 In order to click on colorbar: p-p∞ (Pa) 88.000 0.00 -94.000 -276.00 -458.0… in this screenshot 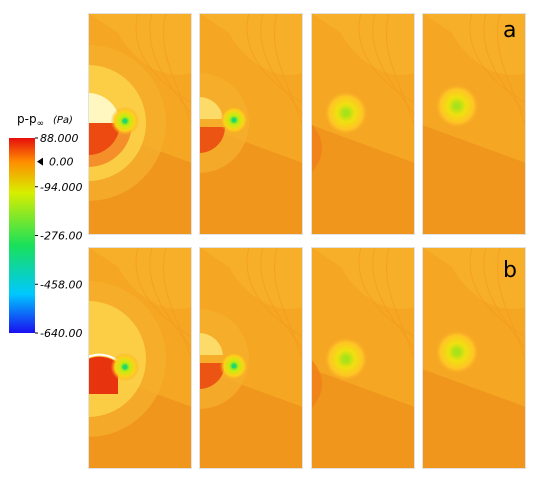, I will do `click(45, 226)`.